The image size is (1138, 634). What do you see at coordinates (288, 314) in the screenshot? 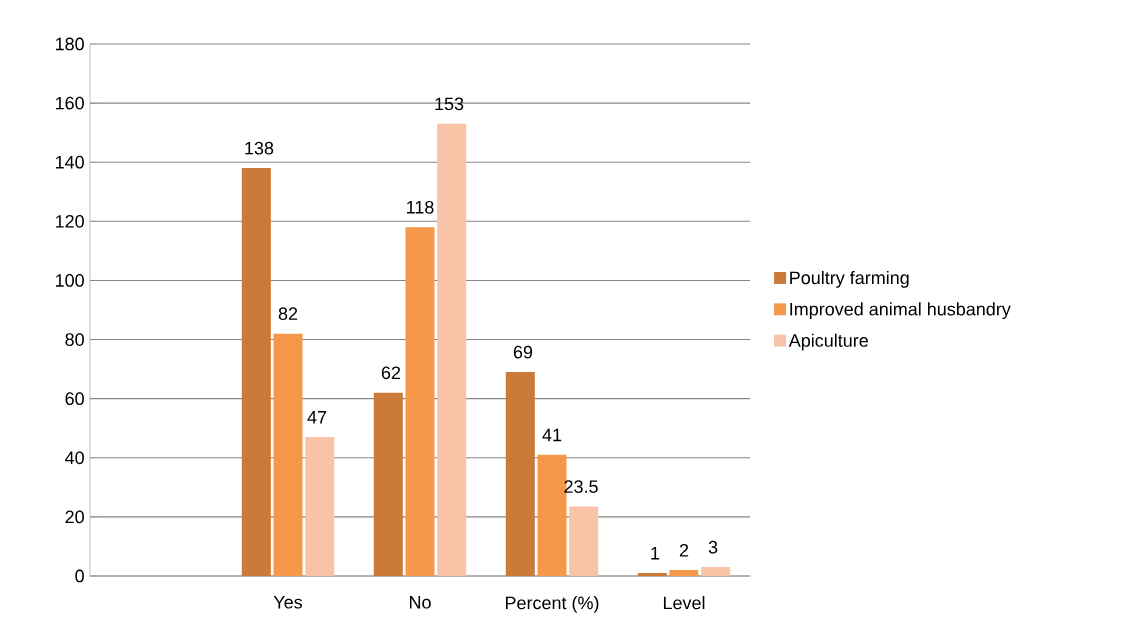
I see `data-label: 82` at bounding box center [288, 314].